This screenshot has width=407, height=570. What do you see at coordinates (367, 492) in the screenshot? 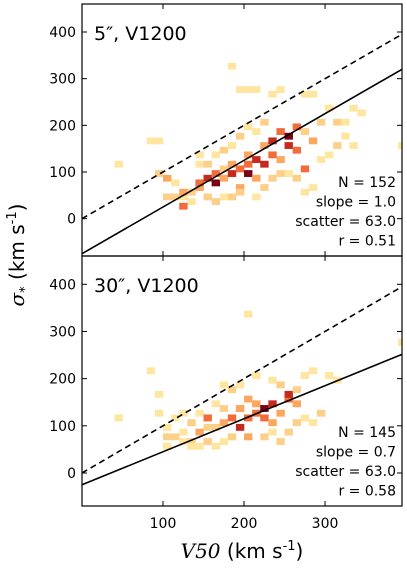
I see `stat-r: r = 0.58` at bounding box center [367, 492].